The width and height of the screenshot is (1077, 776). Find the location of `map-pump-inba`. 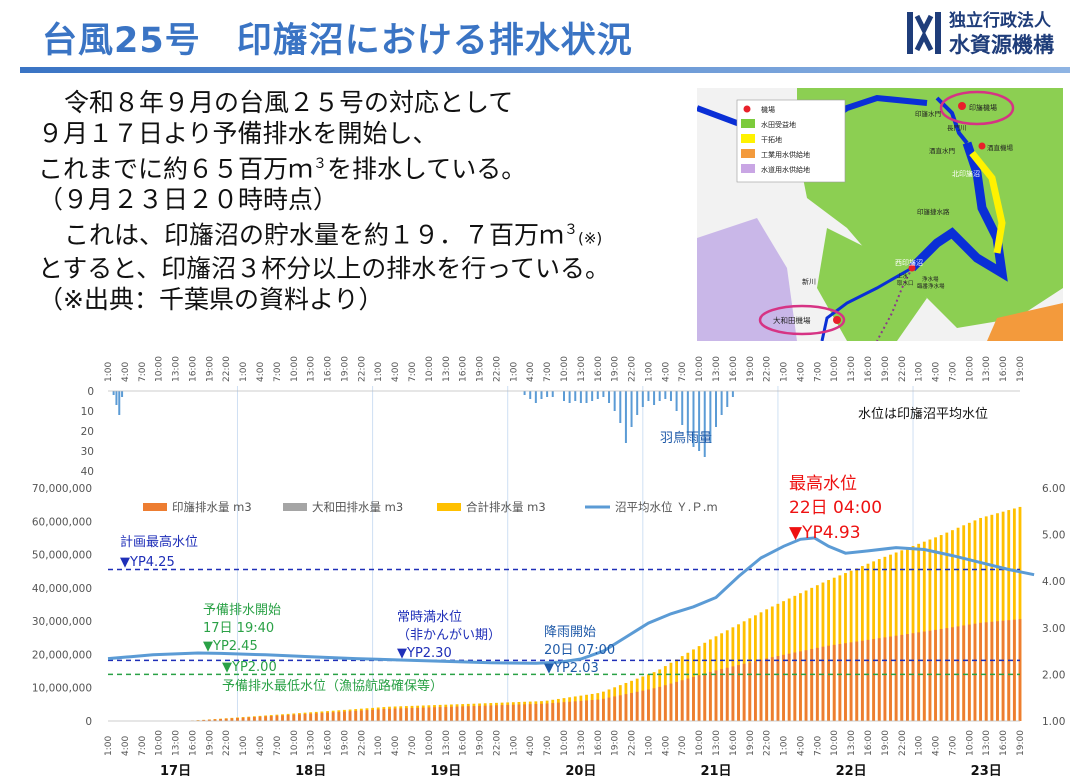

map-pump-inba is located at coordinates (962, 106).